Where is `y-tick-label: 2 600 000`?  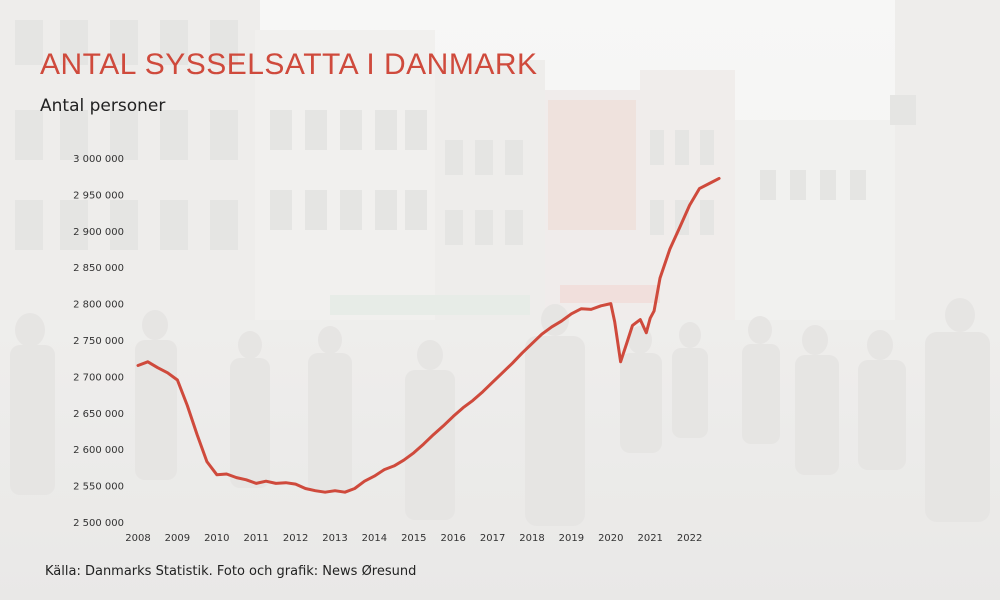 y-tick-label: 2 600 000 is located at coordinates (98, 450).